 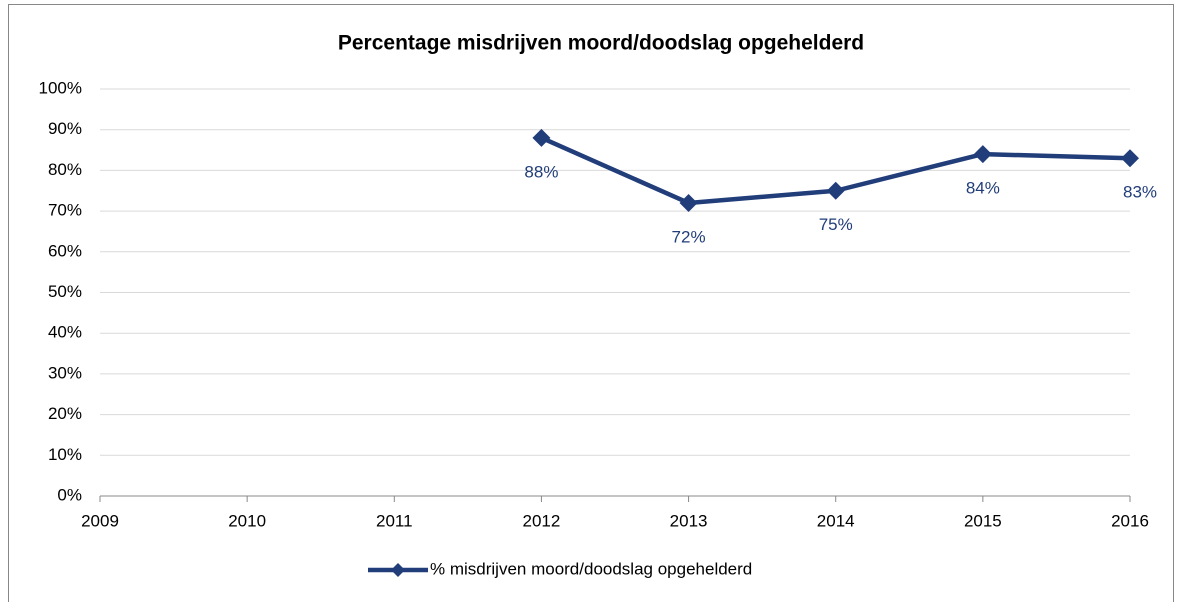 What do you see at coordinates (689, 520) in the screenshot?
I see `x-tick-label: 2013` at bounding box center [689, 520].